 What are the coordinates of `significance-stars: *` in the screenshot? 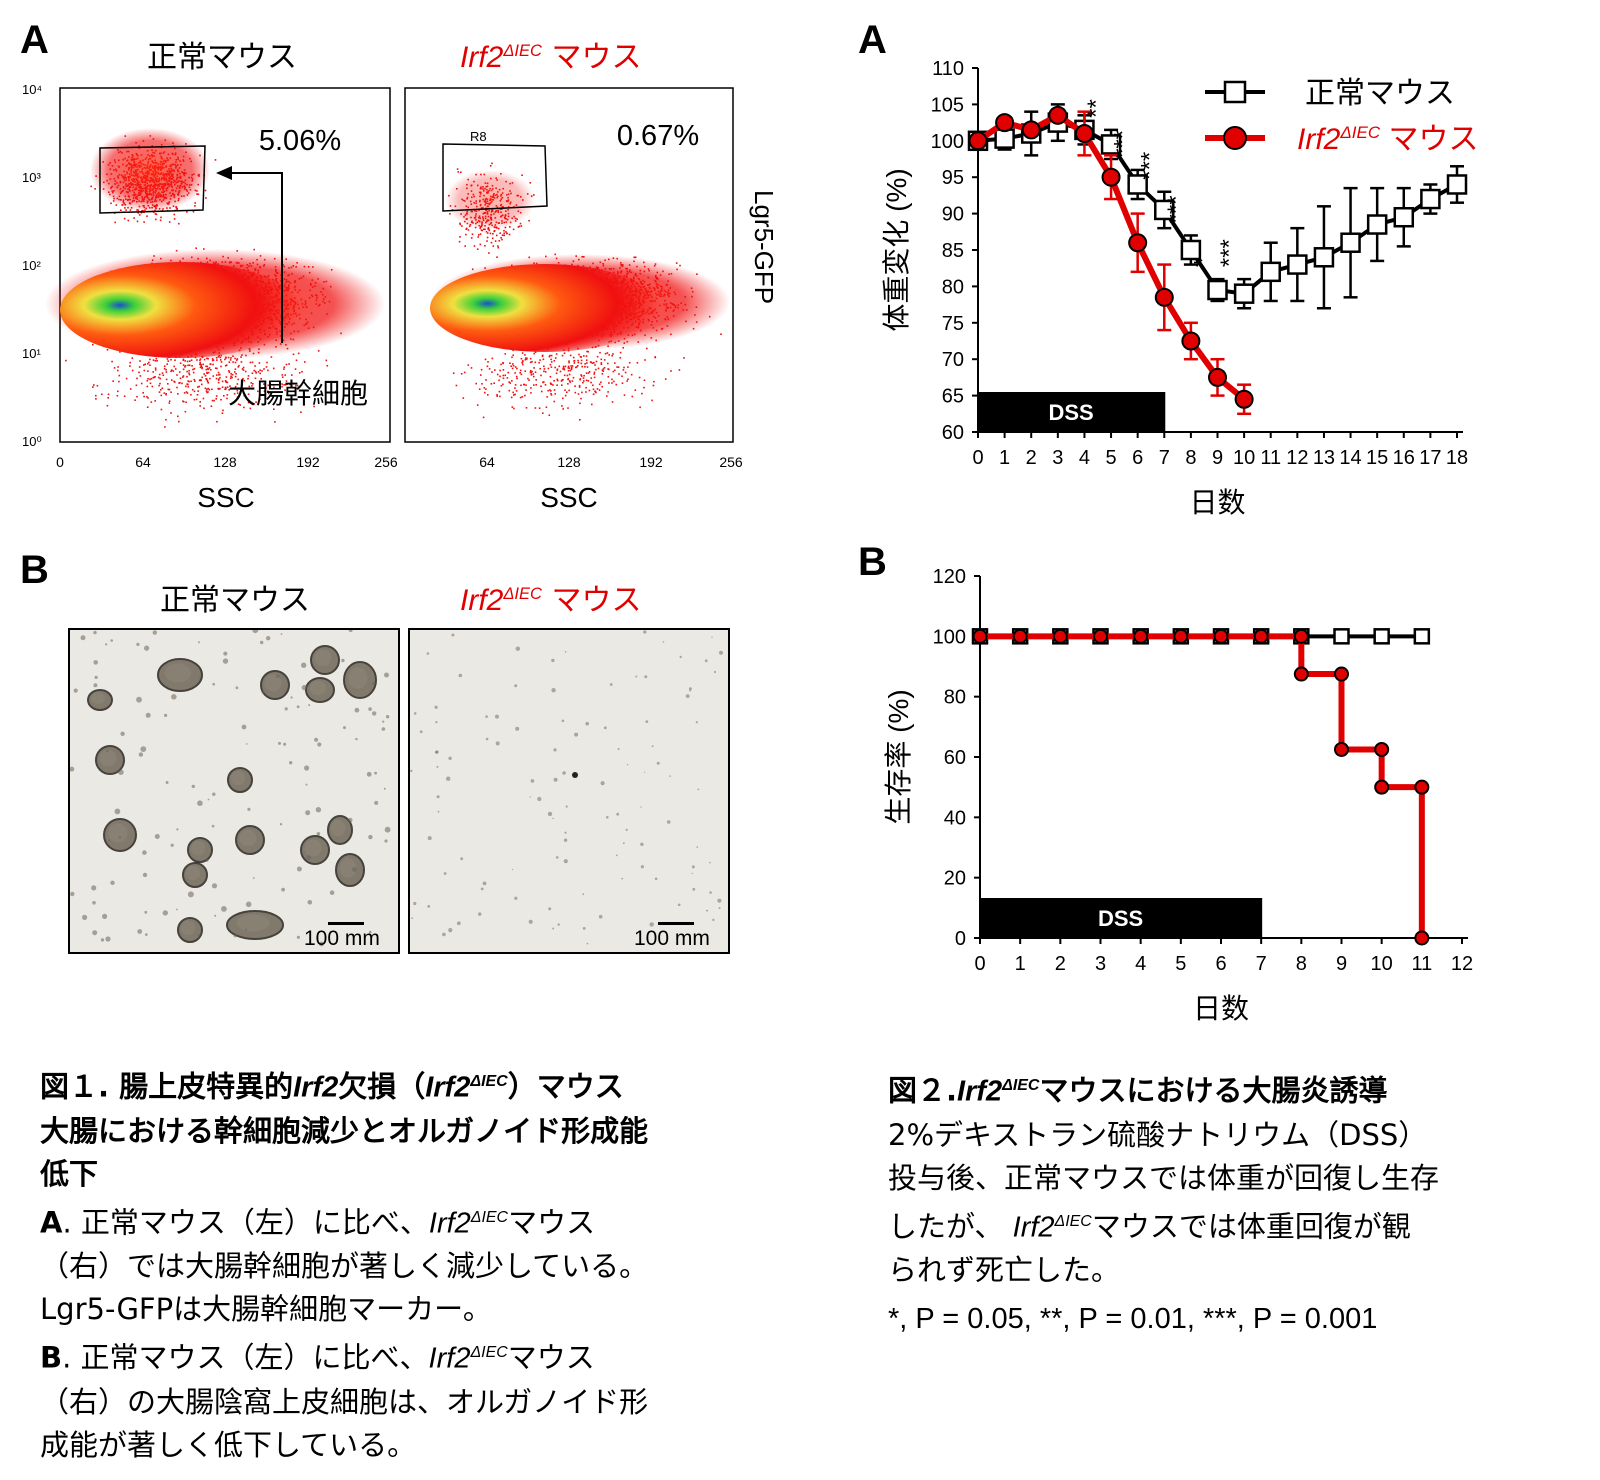 It's located at (1203, 262).